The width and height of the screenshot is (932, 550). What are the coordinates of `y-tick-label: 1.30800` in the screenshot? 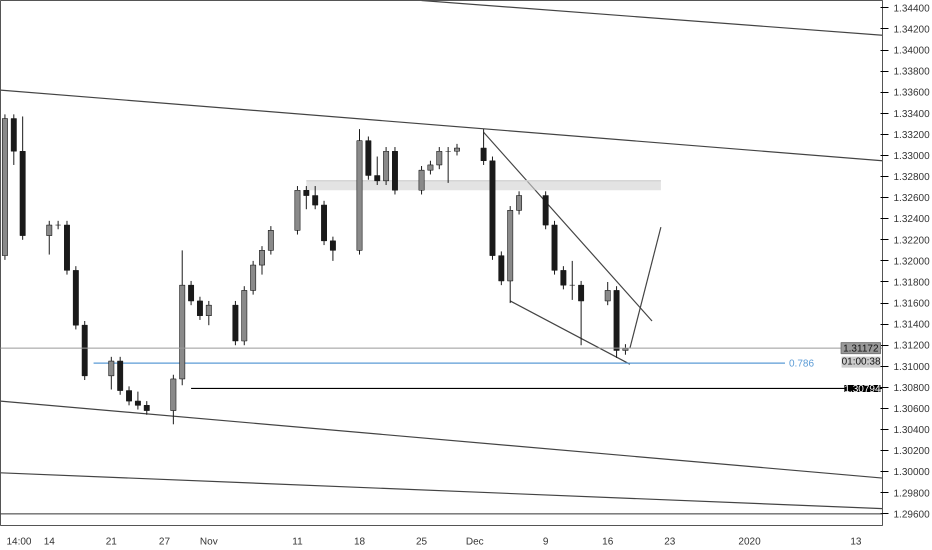 It's located at (912, 388).